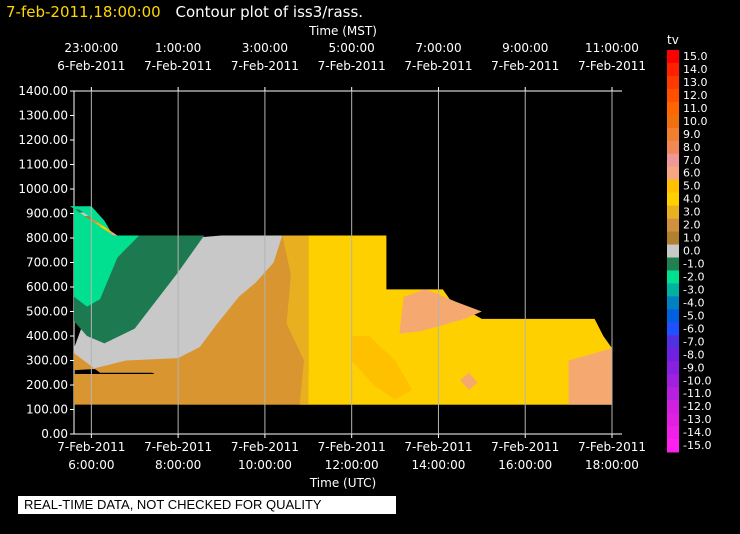 This screenshot has height=534, width=740. Describe the element at coordinates (47, 287) in the screenshot. I see `y-tick-label: 600.00` at that location.